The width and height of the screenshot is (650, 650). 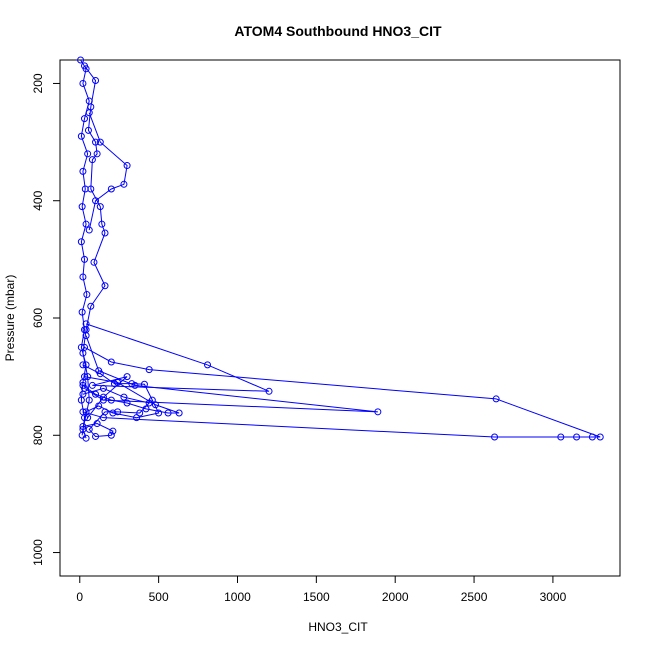 I want to click on x-axis-label: HNO3_CIT, so click(x=338, y=627).